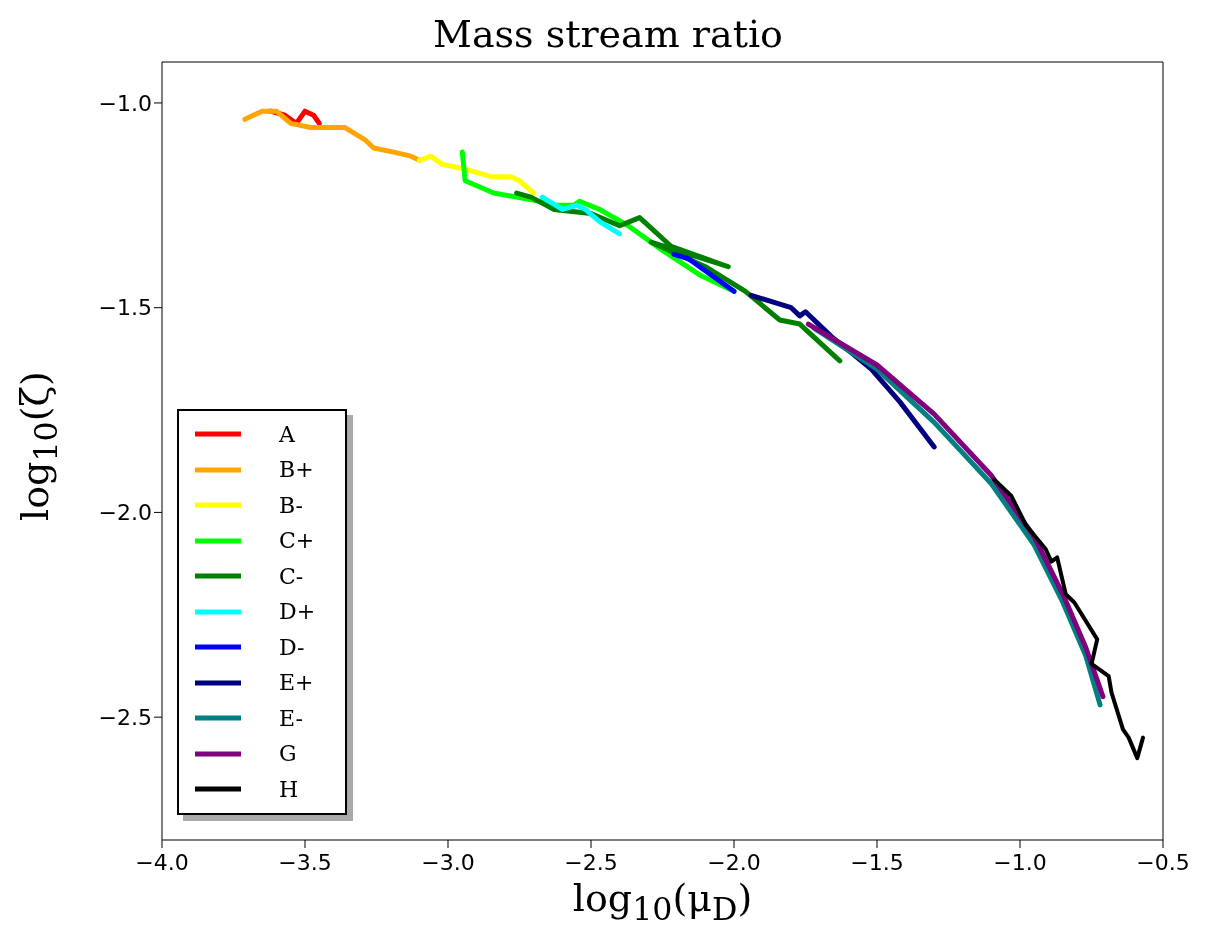 This screenshot has height=940, width=1214. I want to click on x-tick-label: −3.0, so click(448, 862).